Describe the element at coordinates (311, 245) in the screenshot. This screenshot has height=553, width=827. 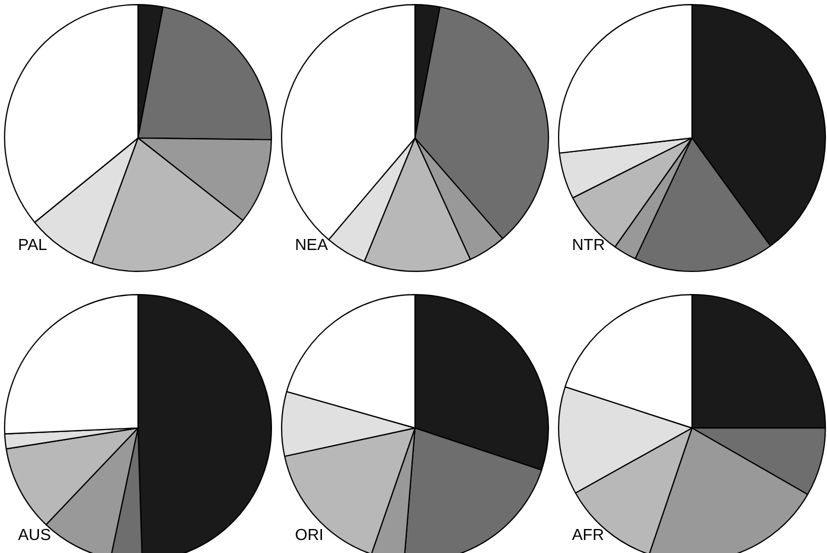
I see `text: NEA` at that location.